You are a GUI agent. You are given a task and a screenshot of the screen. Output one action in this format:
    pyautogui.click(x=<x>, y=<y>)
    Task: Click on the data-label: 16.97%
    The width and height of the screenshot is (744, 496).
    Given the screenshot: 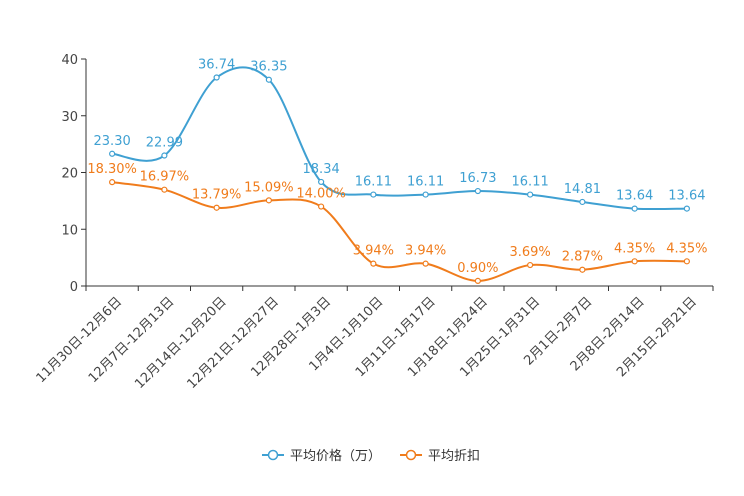 What is the action you would take?
    pyautogui.click(x=165, y=177)
    